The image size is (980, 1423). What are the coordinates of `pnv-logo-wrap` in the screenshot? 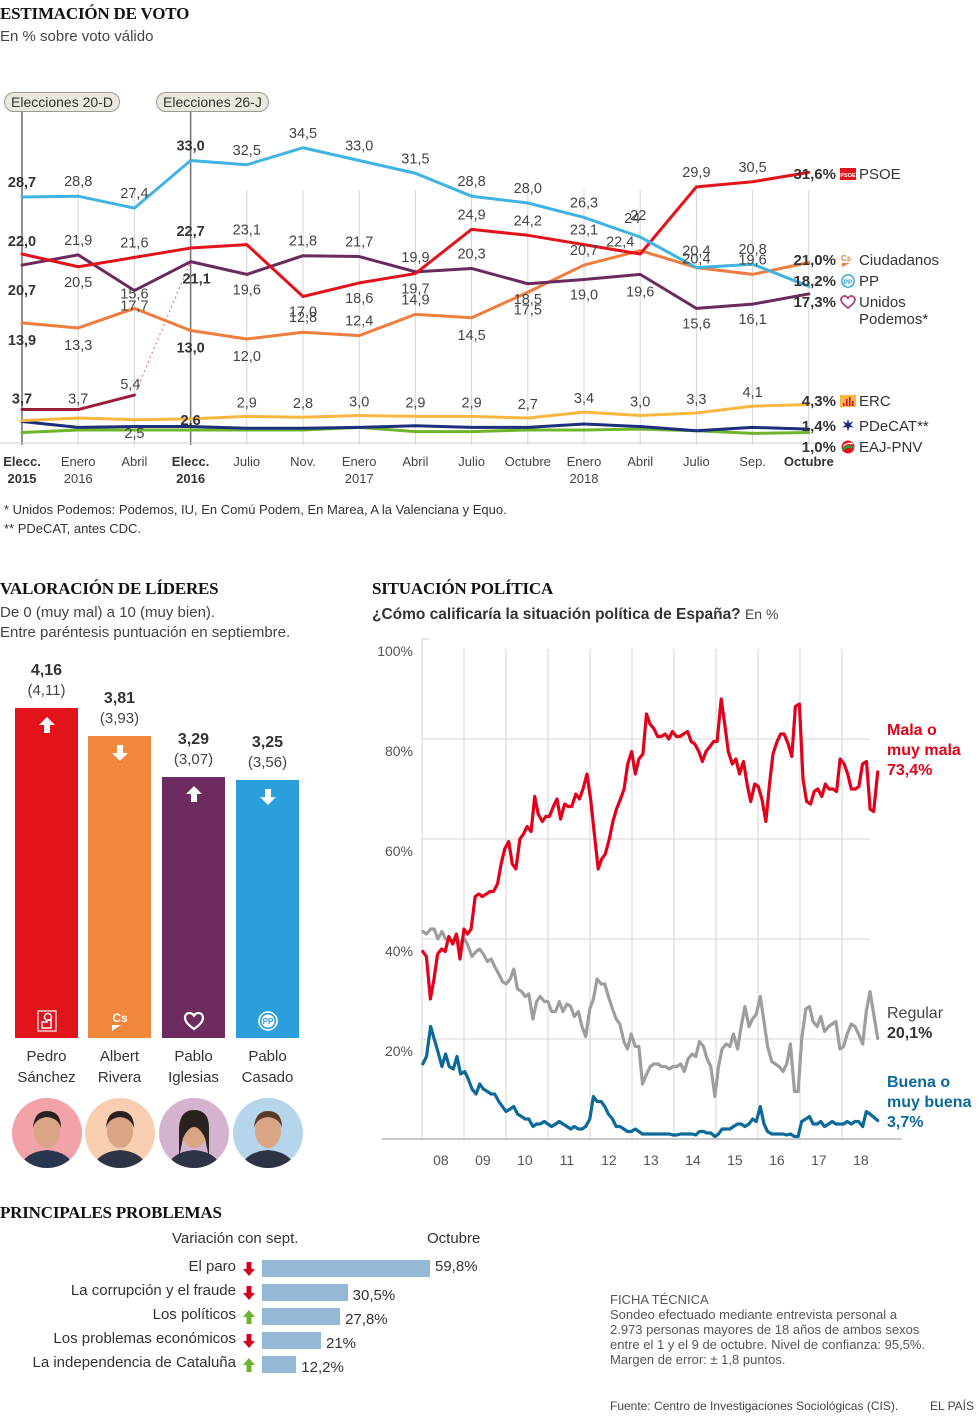 It's located at (848, 447).